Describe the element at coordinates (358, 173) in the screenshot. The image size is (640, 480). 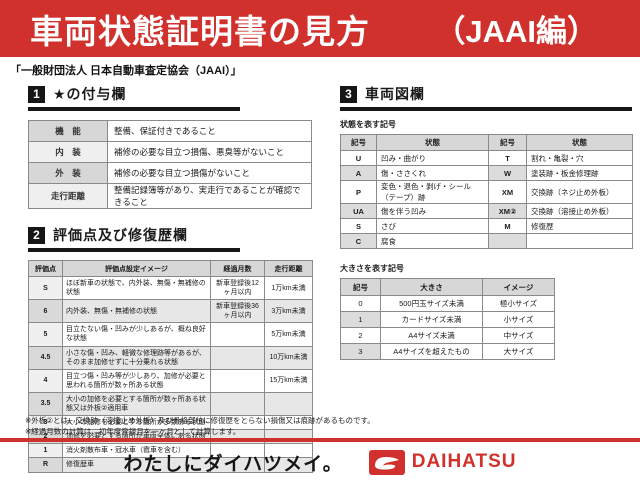
I see `cell: A` at that location.